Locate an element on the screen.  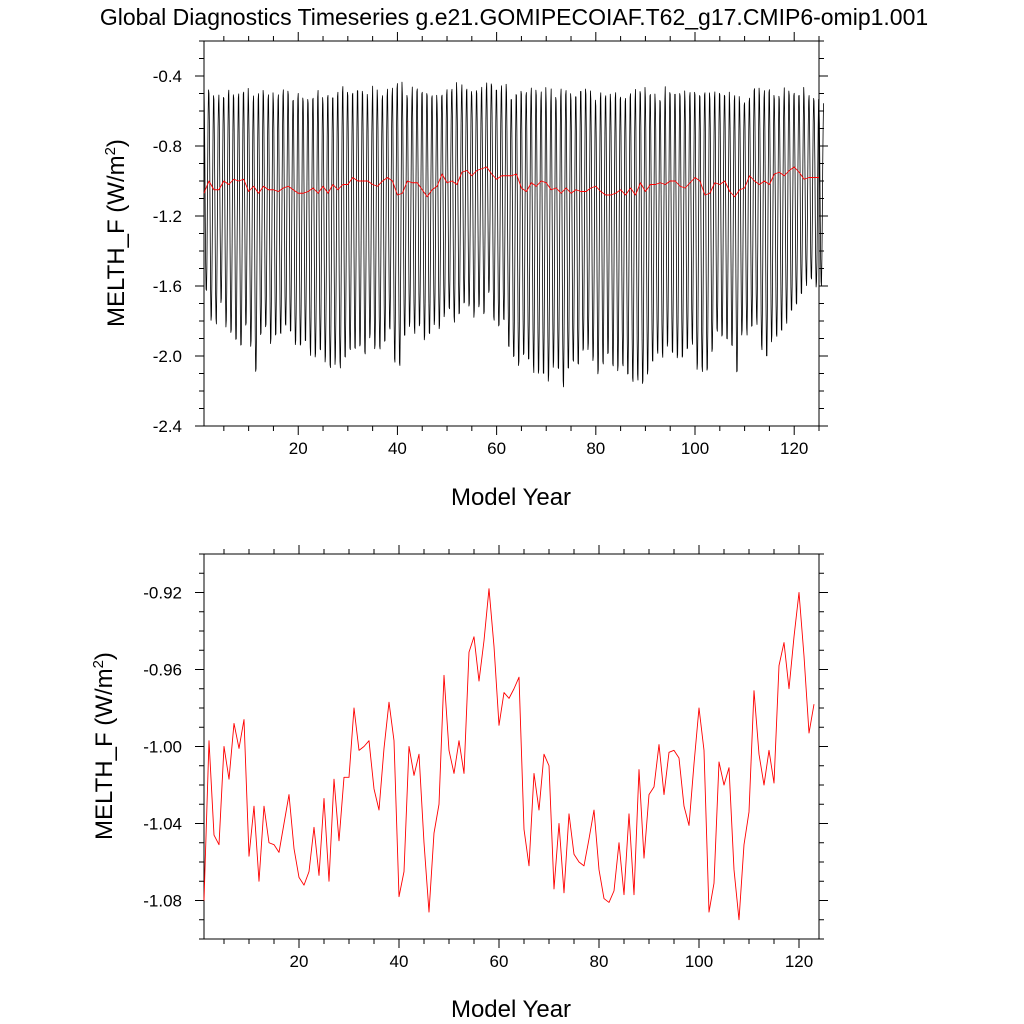
y-tick-label: -2.4 is located at coordinates (167, 426).